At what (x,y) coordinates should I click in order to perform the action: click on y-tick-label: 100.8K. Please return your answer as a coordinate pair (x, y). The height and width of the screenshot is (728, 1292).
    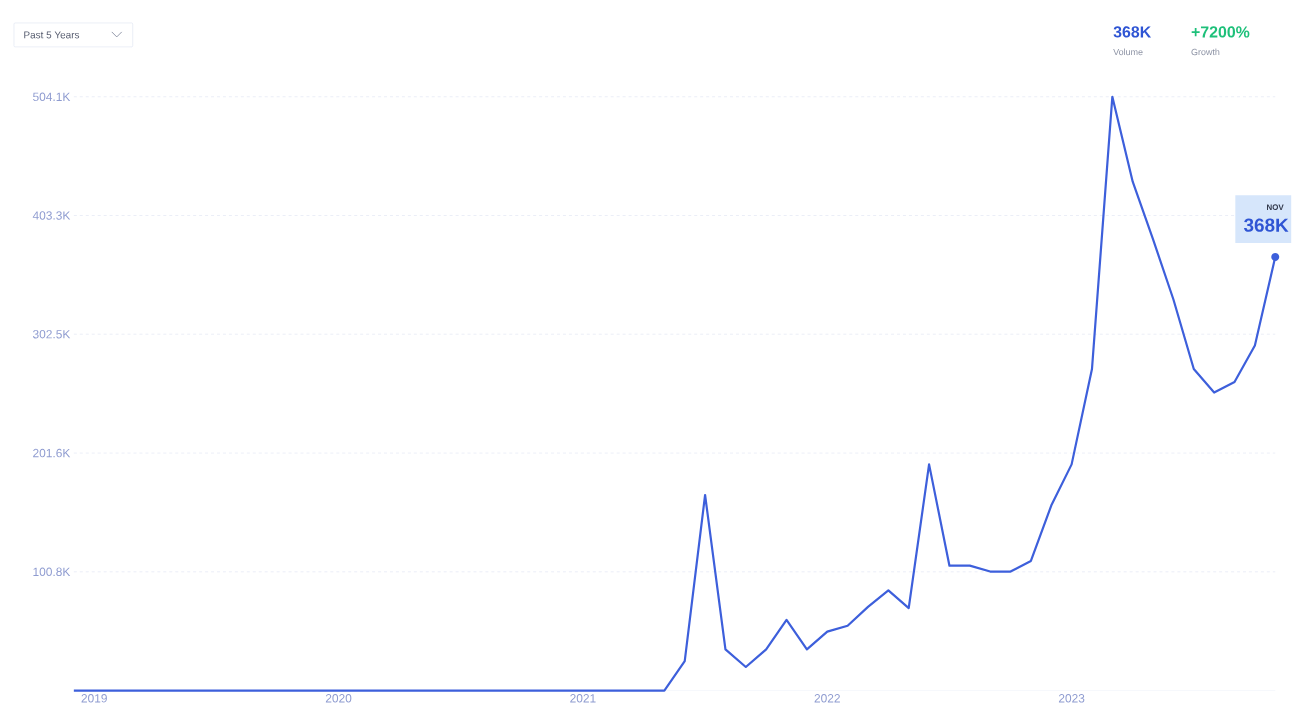
    Looking at the image, I should click on (52, 571).